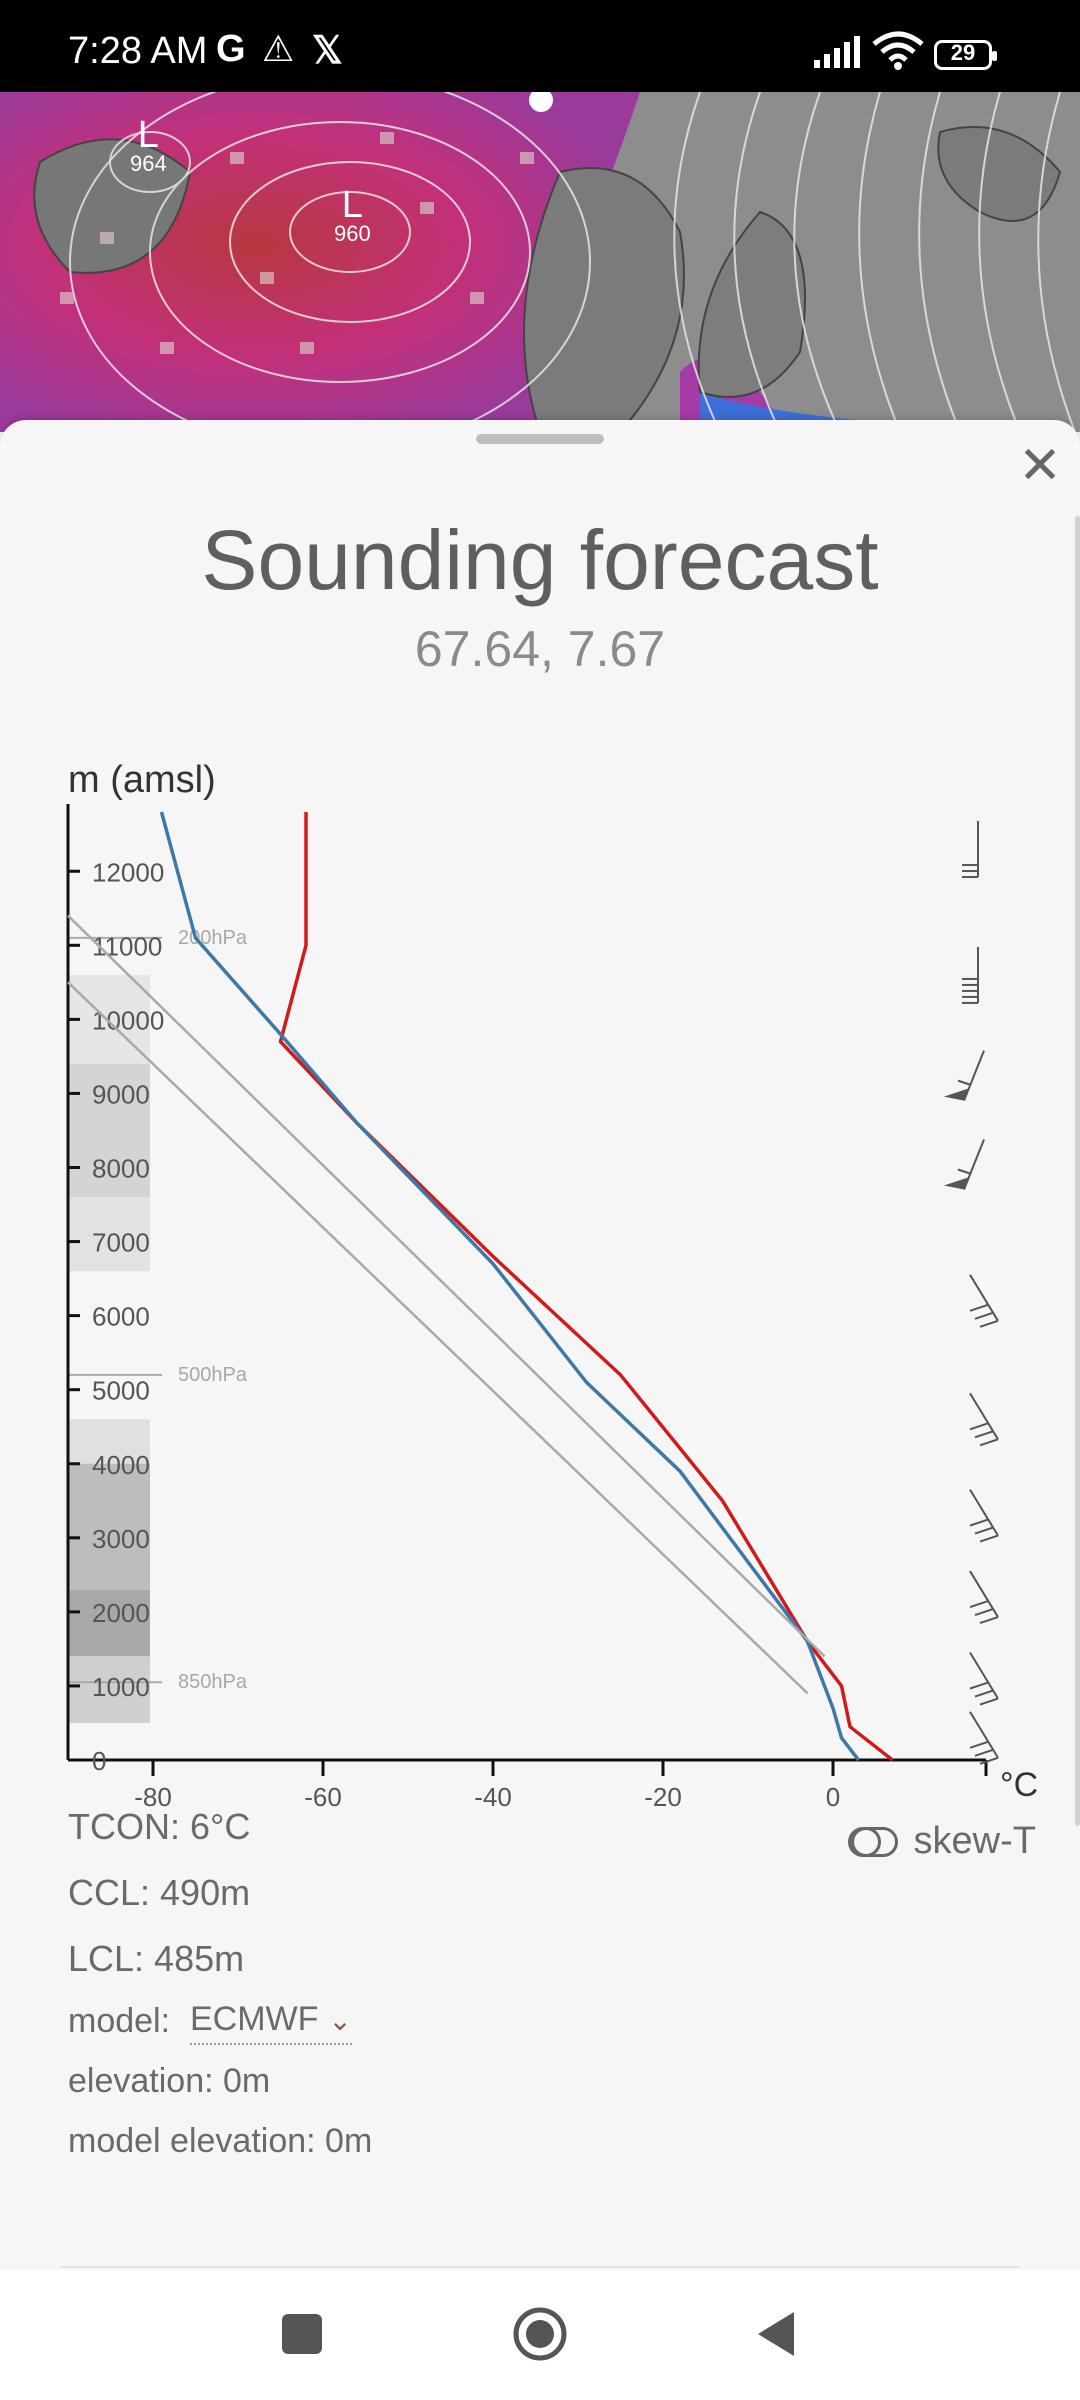 This screenshot has height=2400, width=1080. What do you see at coordinates (213, 938) in the screenshot?
I see `pressure-level-label: 200hPa` at bounding box center [213, 938].